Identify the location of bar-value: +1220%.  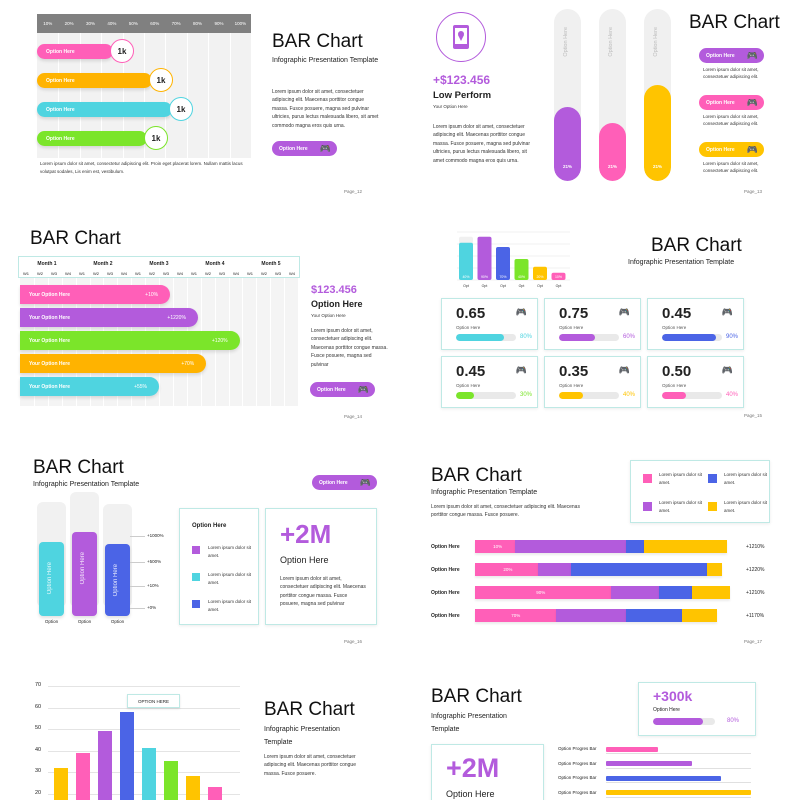
(176, 318).